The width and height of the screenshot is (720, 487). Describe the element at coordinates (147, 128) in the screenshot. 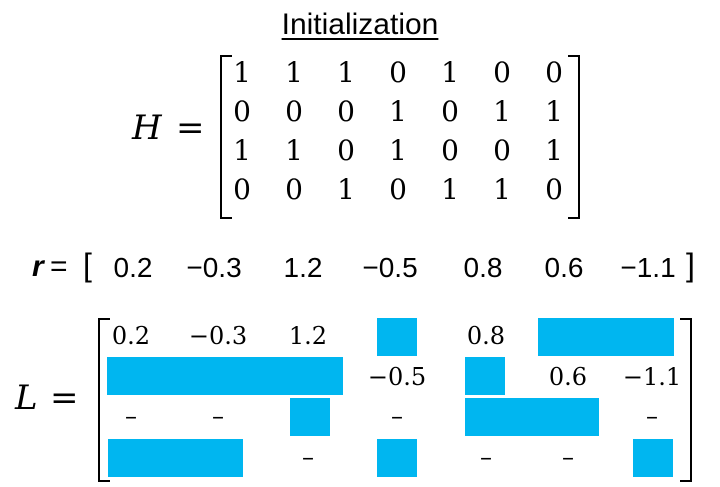

I see `h-label: H` at that location.